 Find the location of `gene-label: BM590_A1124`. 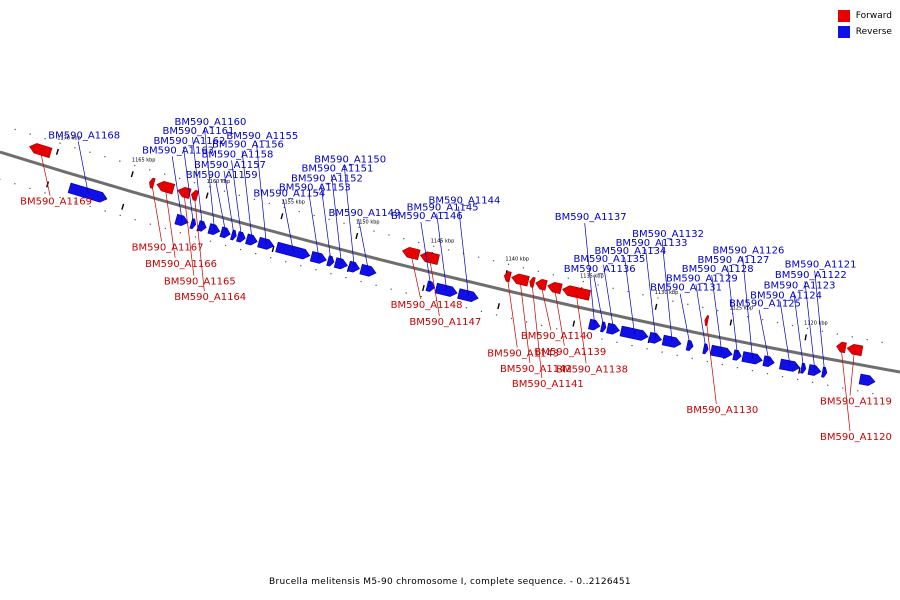

gene-label: BM590_A1124 is located at coordinates (786, 295).